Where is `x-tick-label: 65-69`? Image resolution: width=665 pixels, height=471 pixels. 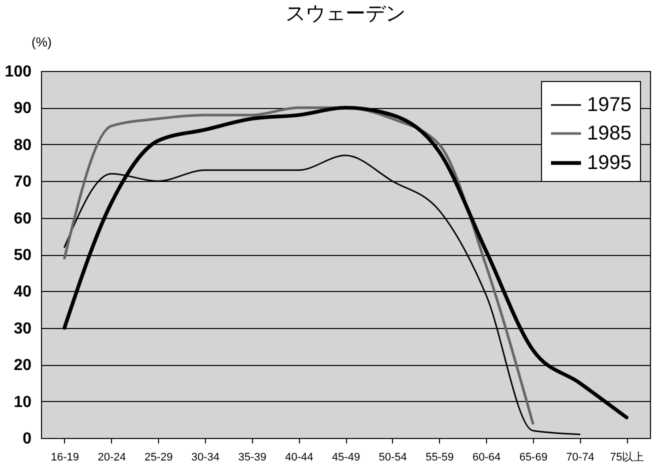 x-tick-label: 65-69 is located at coordinates (533, 458).